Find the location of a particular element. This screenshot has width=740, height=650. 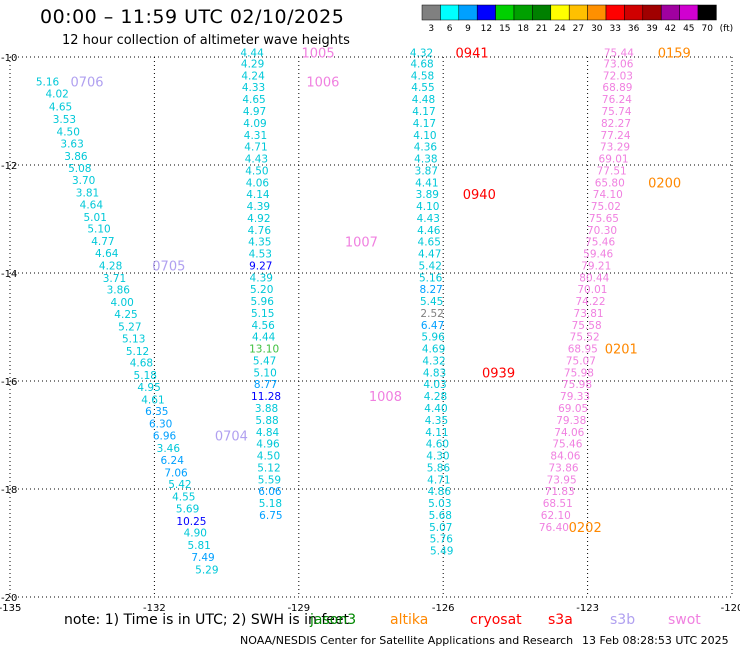

wave-height-point: 5.88 is located at coordinates (266, 421).